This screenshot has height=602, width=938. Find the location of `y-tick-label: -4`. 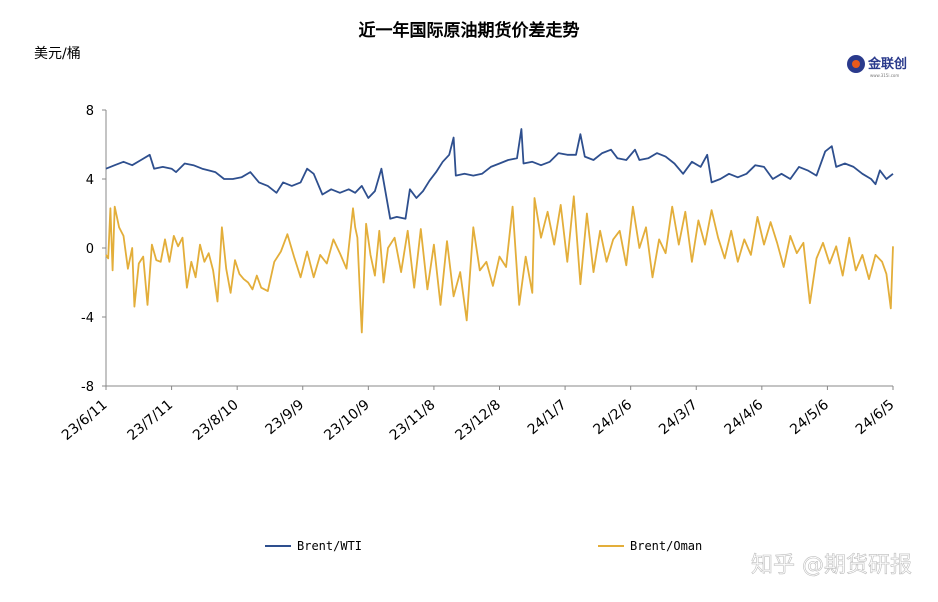

y-tick-label: -4 is located at coordinates (87, 318).